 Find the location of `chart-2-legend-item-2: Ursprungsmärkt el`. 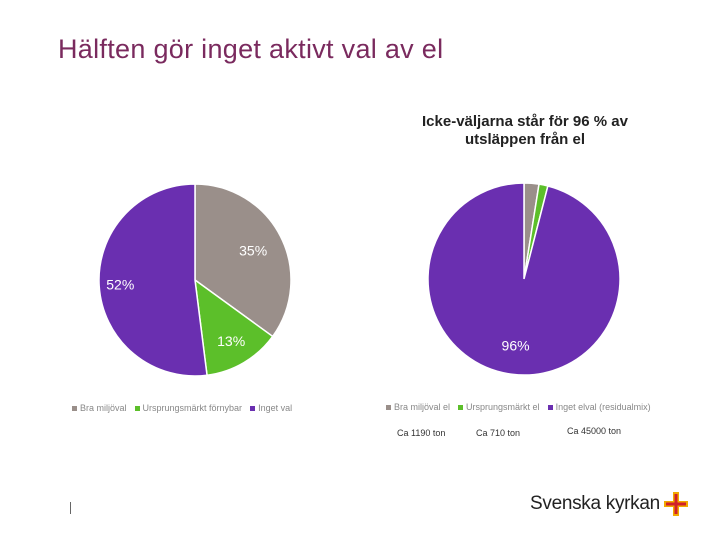

chart-2-legend-item-2: Ursprungsmärkt el is located at coordinates (499, 407).